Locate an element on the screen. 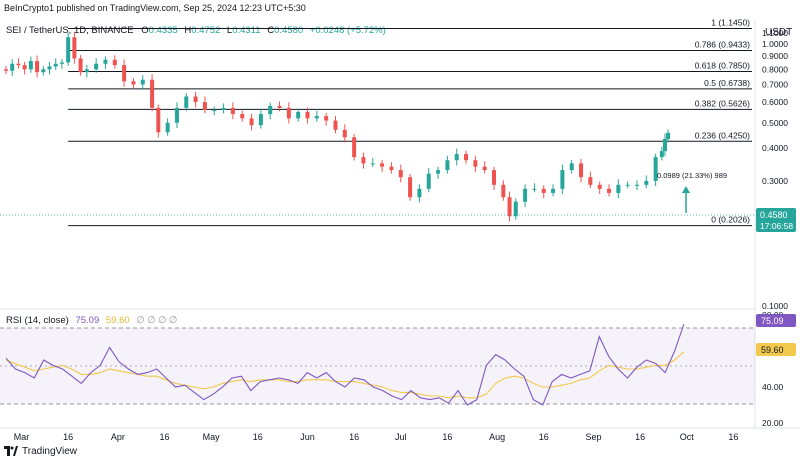  tradingview-footer: TradingView is located at coordinates (40, 451).